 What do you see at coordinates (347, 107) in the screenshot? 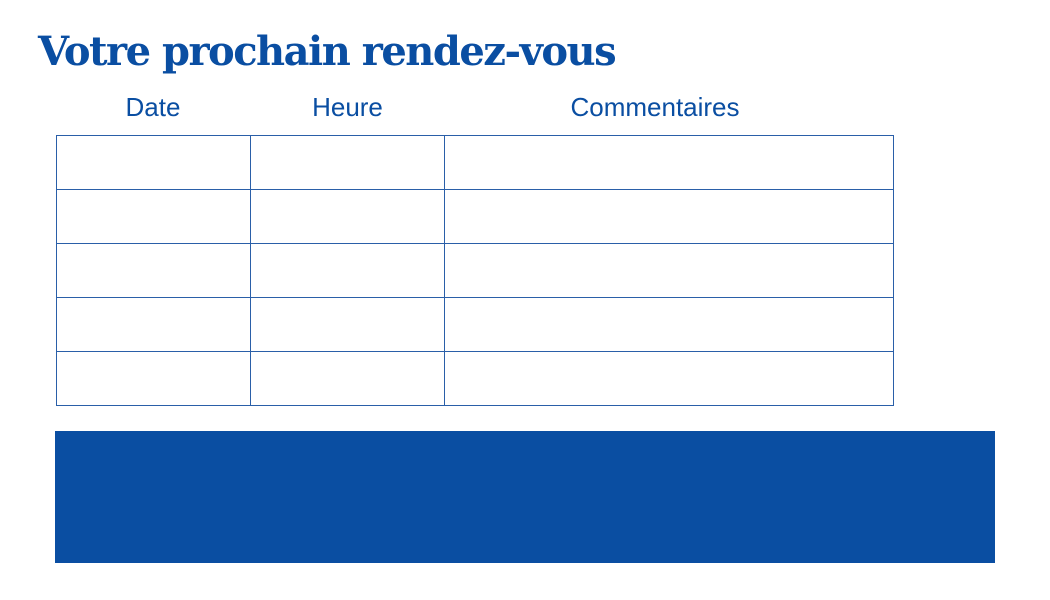
I see `column-header-heure: Heure` at bounding box center [347, 107].